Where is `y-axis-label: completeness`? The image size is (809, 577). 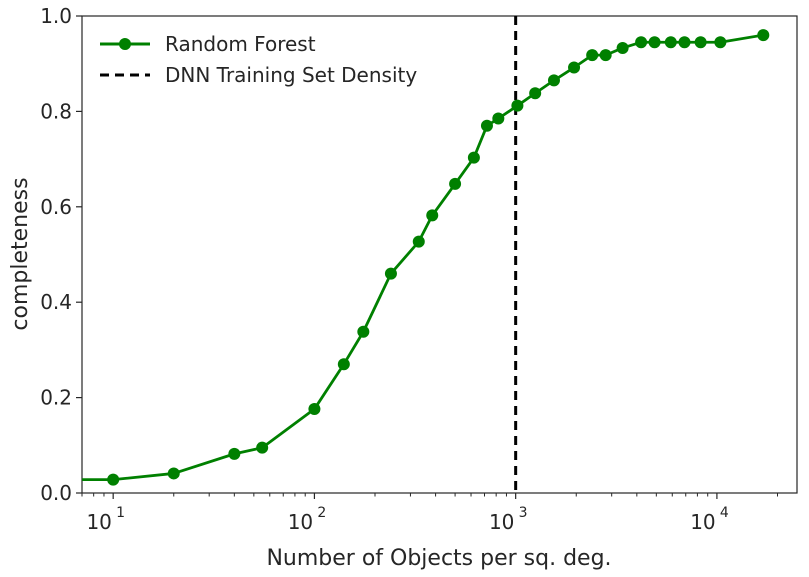 y-axis-label: completeness is located at coordinates (20, 253).